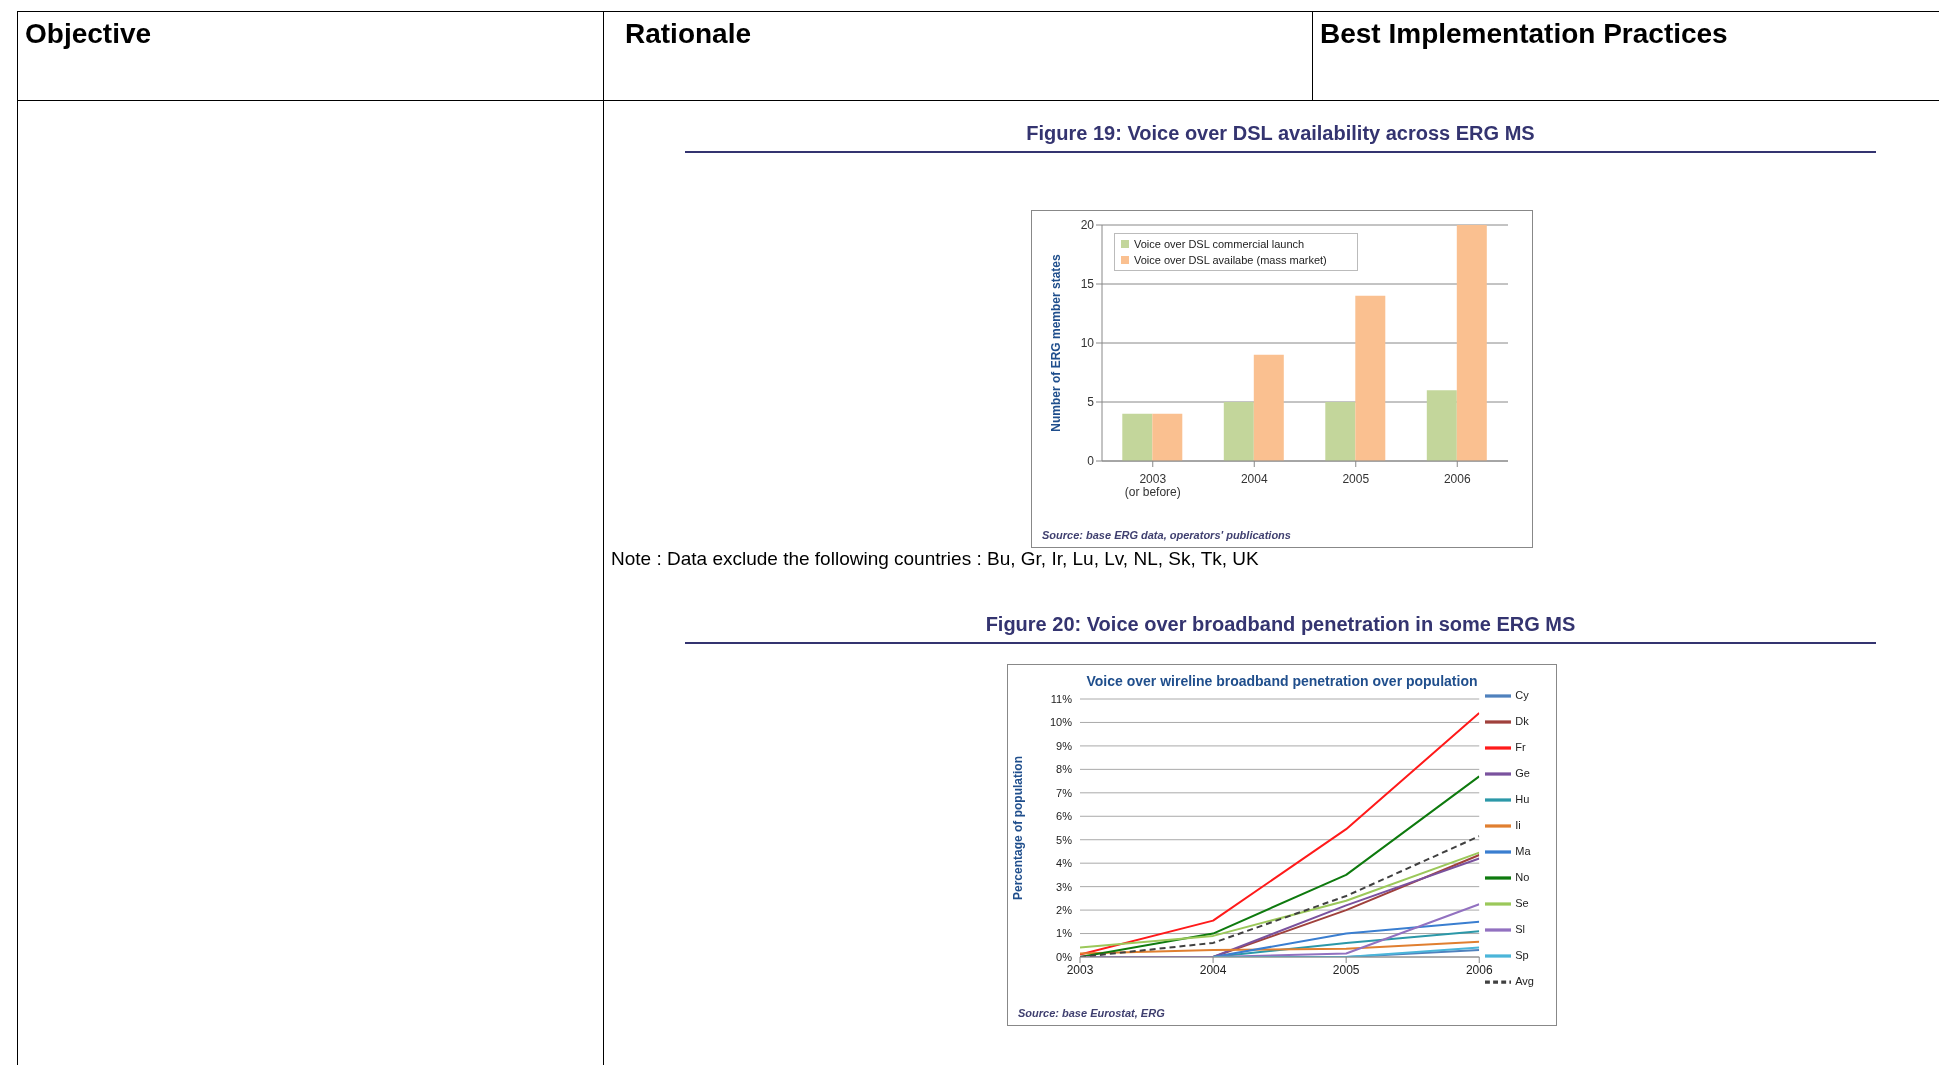 The height and width of the screenshot is (1065, 1939). What do you see at coordinates (1091, 1013) in the screenshot?
I see `source-note: Source: base Eurostat, ERG` at bounding box center [1091, 1013].